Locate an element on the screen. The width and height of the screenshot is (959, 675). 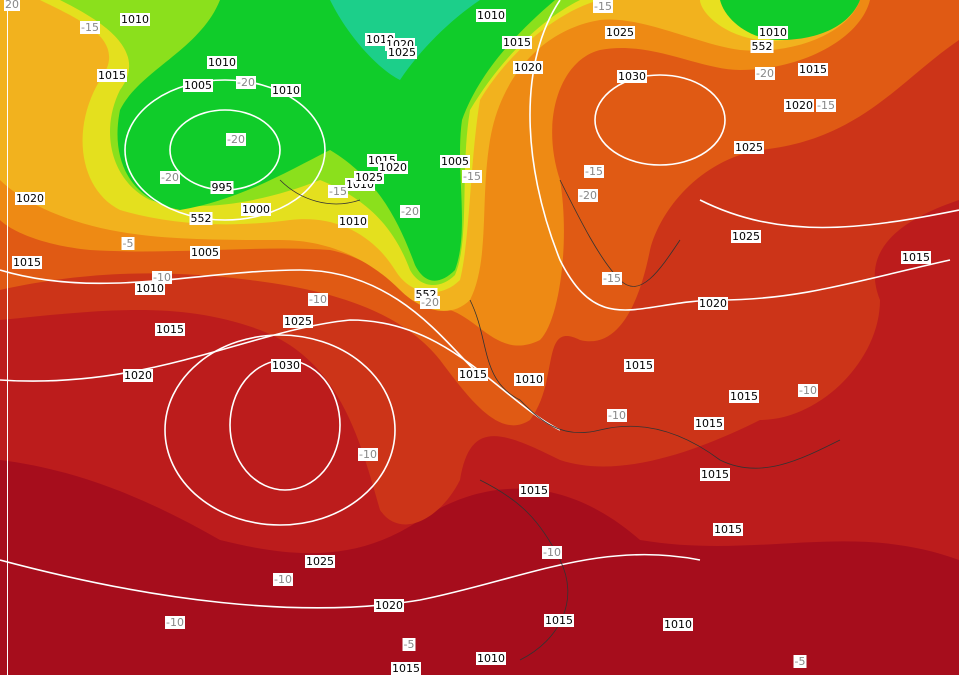
map-border is located at coordinates (7, 337).